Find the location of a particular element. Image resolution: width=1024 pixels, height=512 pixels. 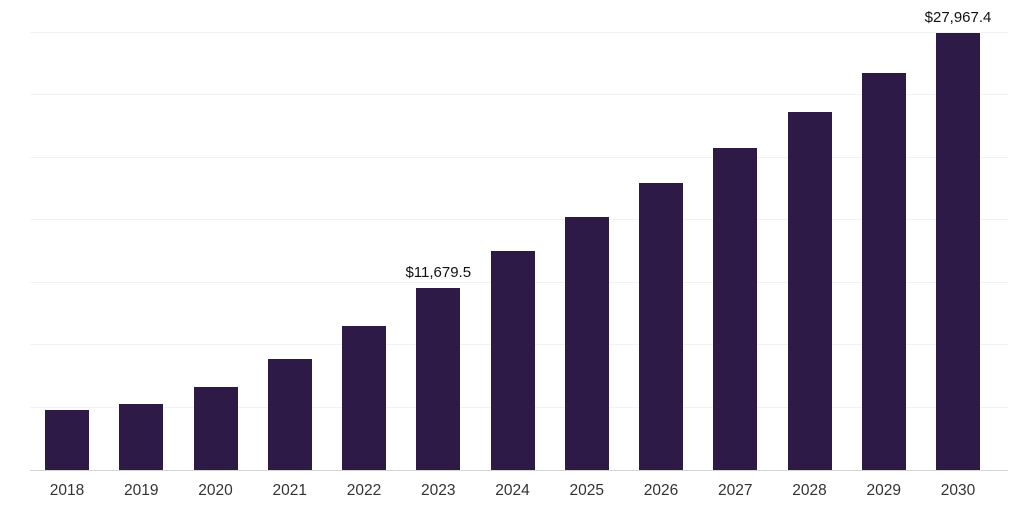

bar-column-2030: $27,967.4 2030 is located at coordinates (958, 254).